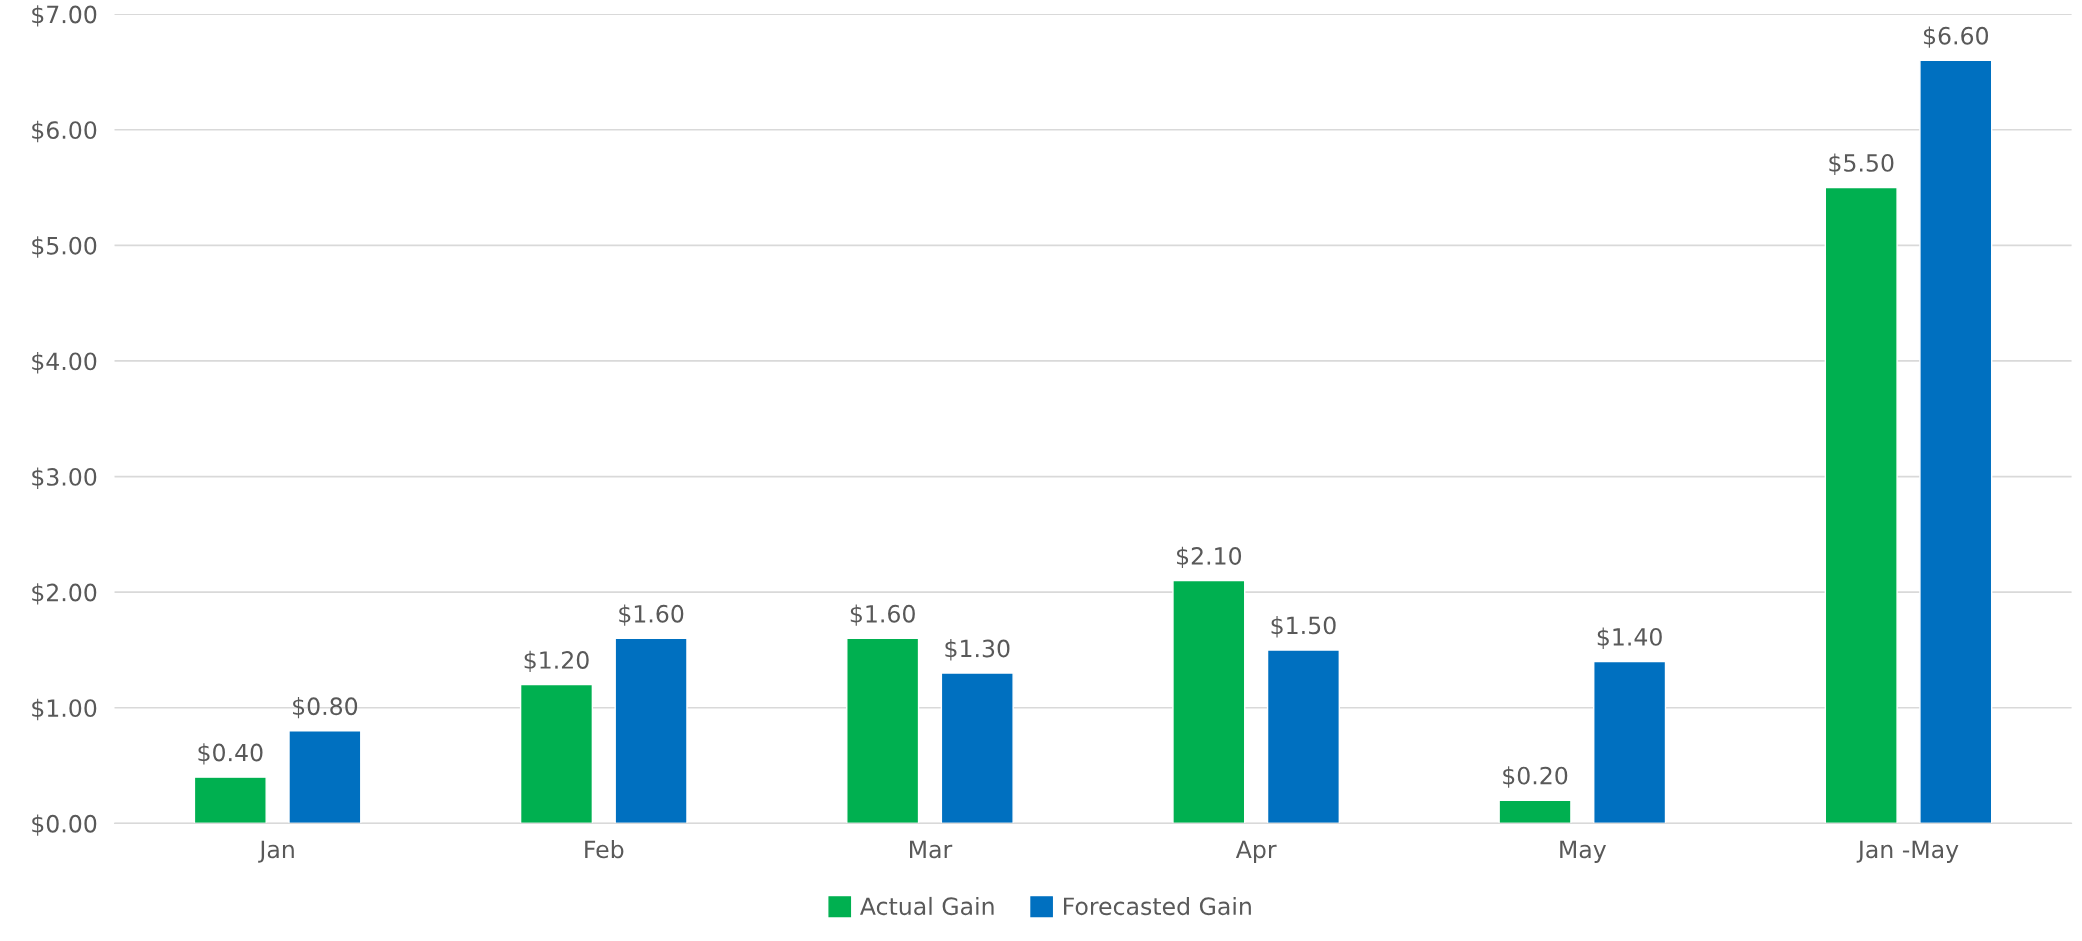 This screenshot has height=941, width=2082. Describe the element at coordinates (230, 754) in the screenshot. I see `data-label: $0.40` at that location.